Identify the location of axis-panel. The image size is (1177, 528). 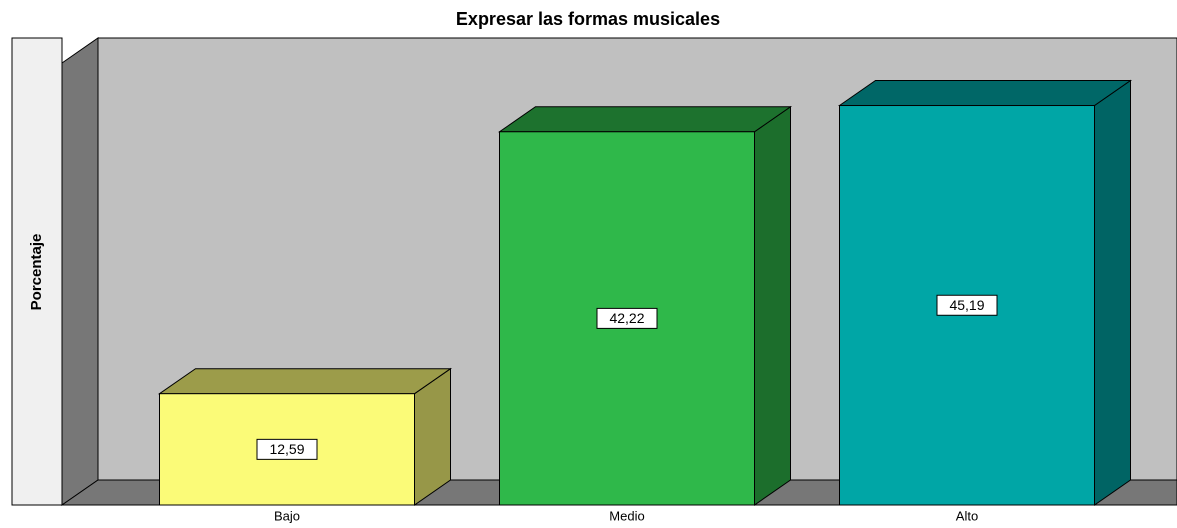
(37, 271).